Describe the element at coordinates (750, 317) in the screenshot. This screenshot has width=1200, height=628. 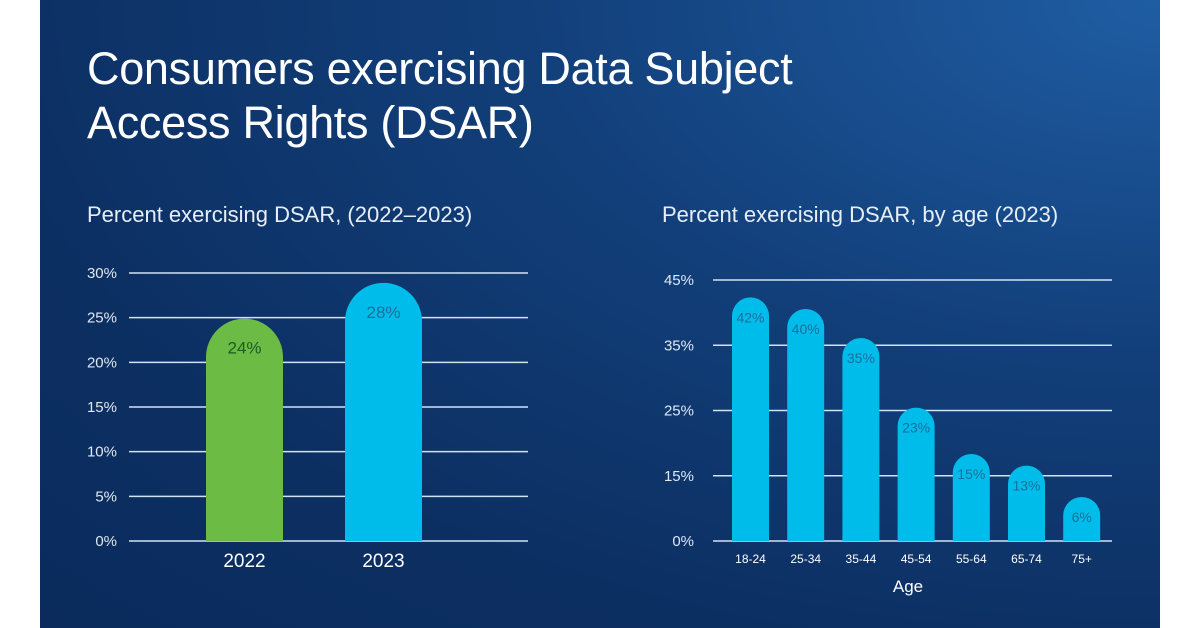
I see `data-label: 42%` at that location.